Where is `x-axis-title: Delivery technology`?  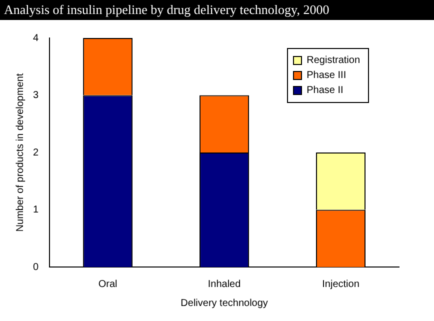 x-axis-title: Delivery technology is located at coordinates (224, 303).